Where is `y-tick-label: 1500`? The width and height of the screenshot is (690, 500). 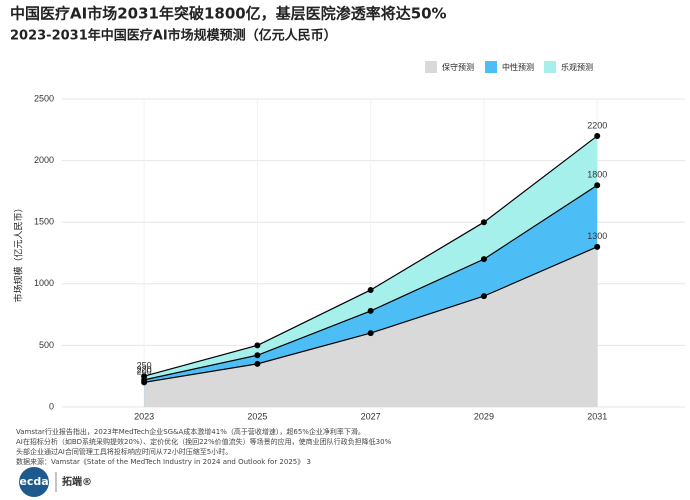 y-tick-label: 1500 is located at coordinates (44, 222).